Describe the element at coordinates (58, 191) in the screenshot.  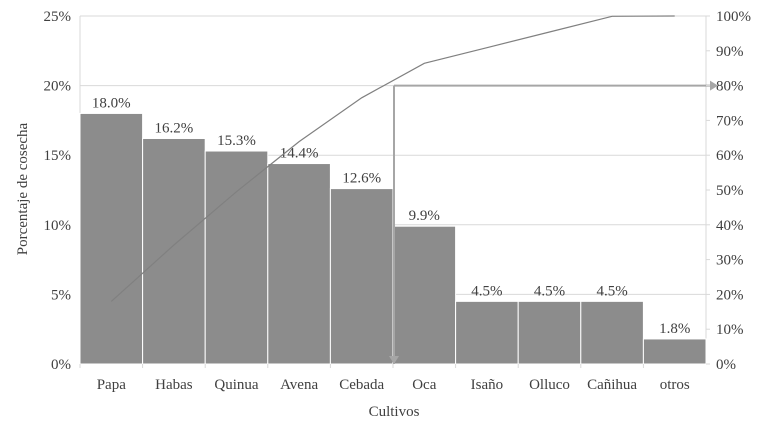
I see `y-axis-left-ticks: 0% 5% 10% 15% 20% 25%` at that location.